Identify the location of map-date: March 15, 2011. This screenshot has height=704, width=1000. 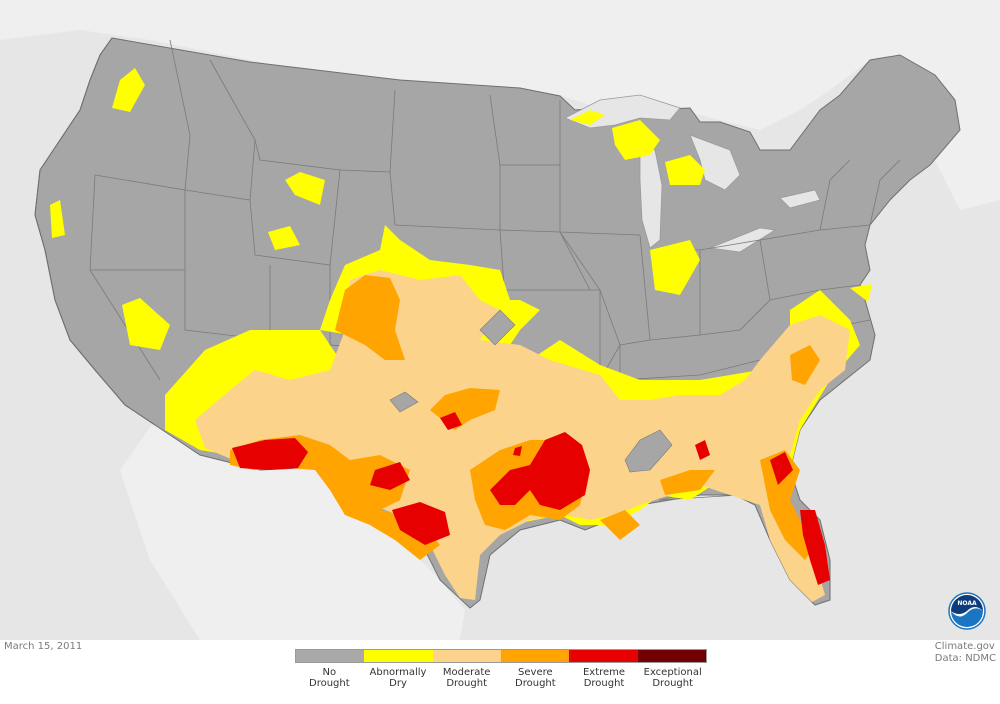
(43, 646).